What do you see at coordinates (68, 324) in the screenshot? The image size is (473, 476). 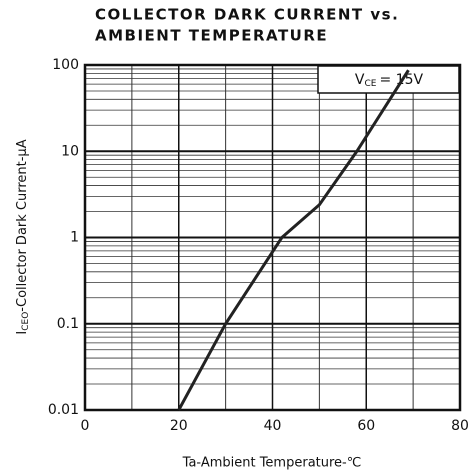 I see `y-tick-label: 0.1` at bounding box center [68, 324].